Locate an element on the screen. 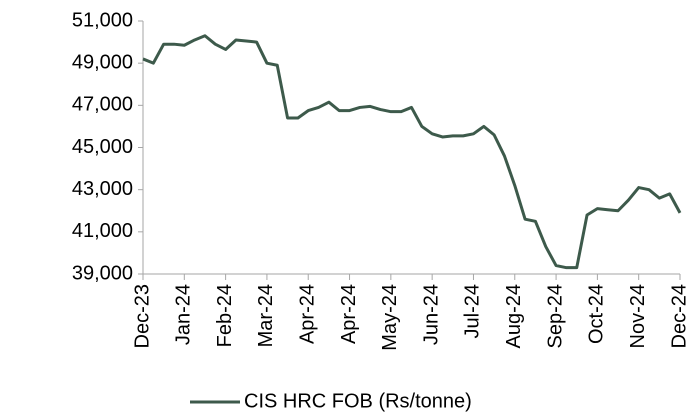  x-tick-label: Dec-23 is located at coordinates (142, 316).